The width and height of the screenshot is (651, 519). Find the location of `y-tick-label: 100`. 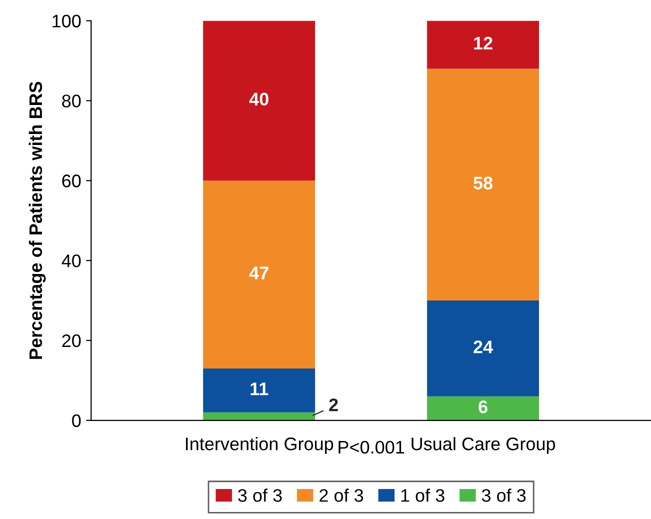

y-tick-label: 100 is located at coordinates (66, 21).